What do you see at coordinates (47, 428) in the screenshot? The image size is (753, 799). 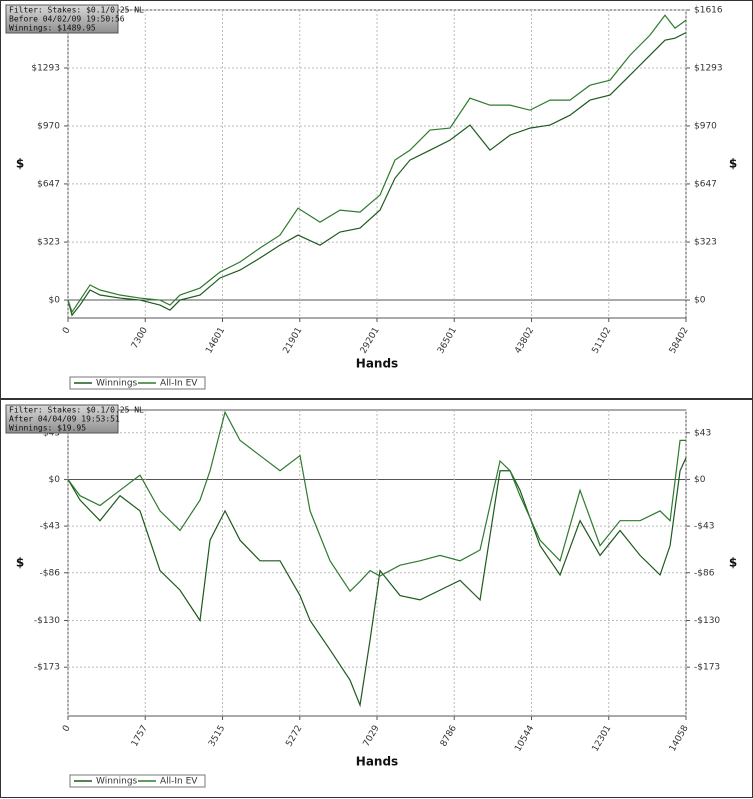 I see `info-text: Winnings: $19.95` at bounding box center [47, 428].